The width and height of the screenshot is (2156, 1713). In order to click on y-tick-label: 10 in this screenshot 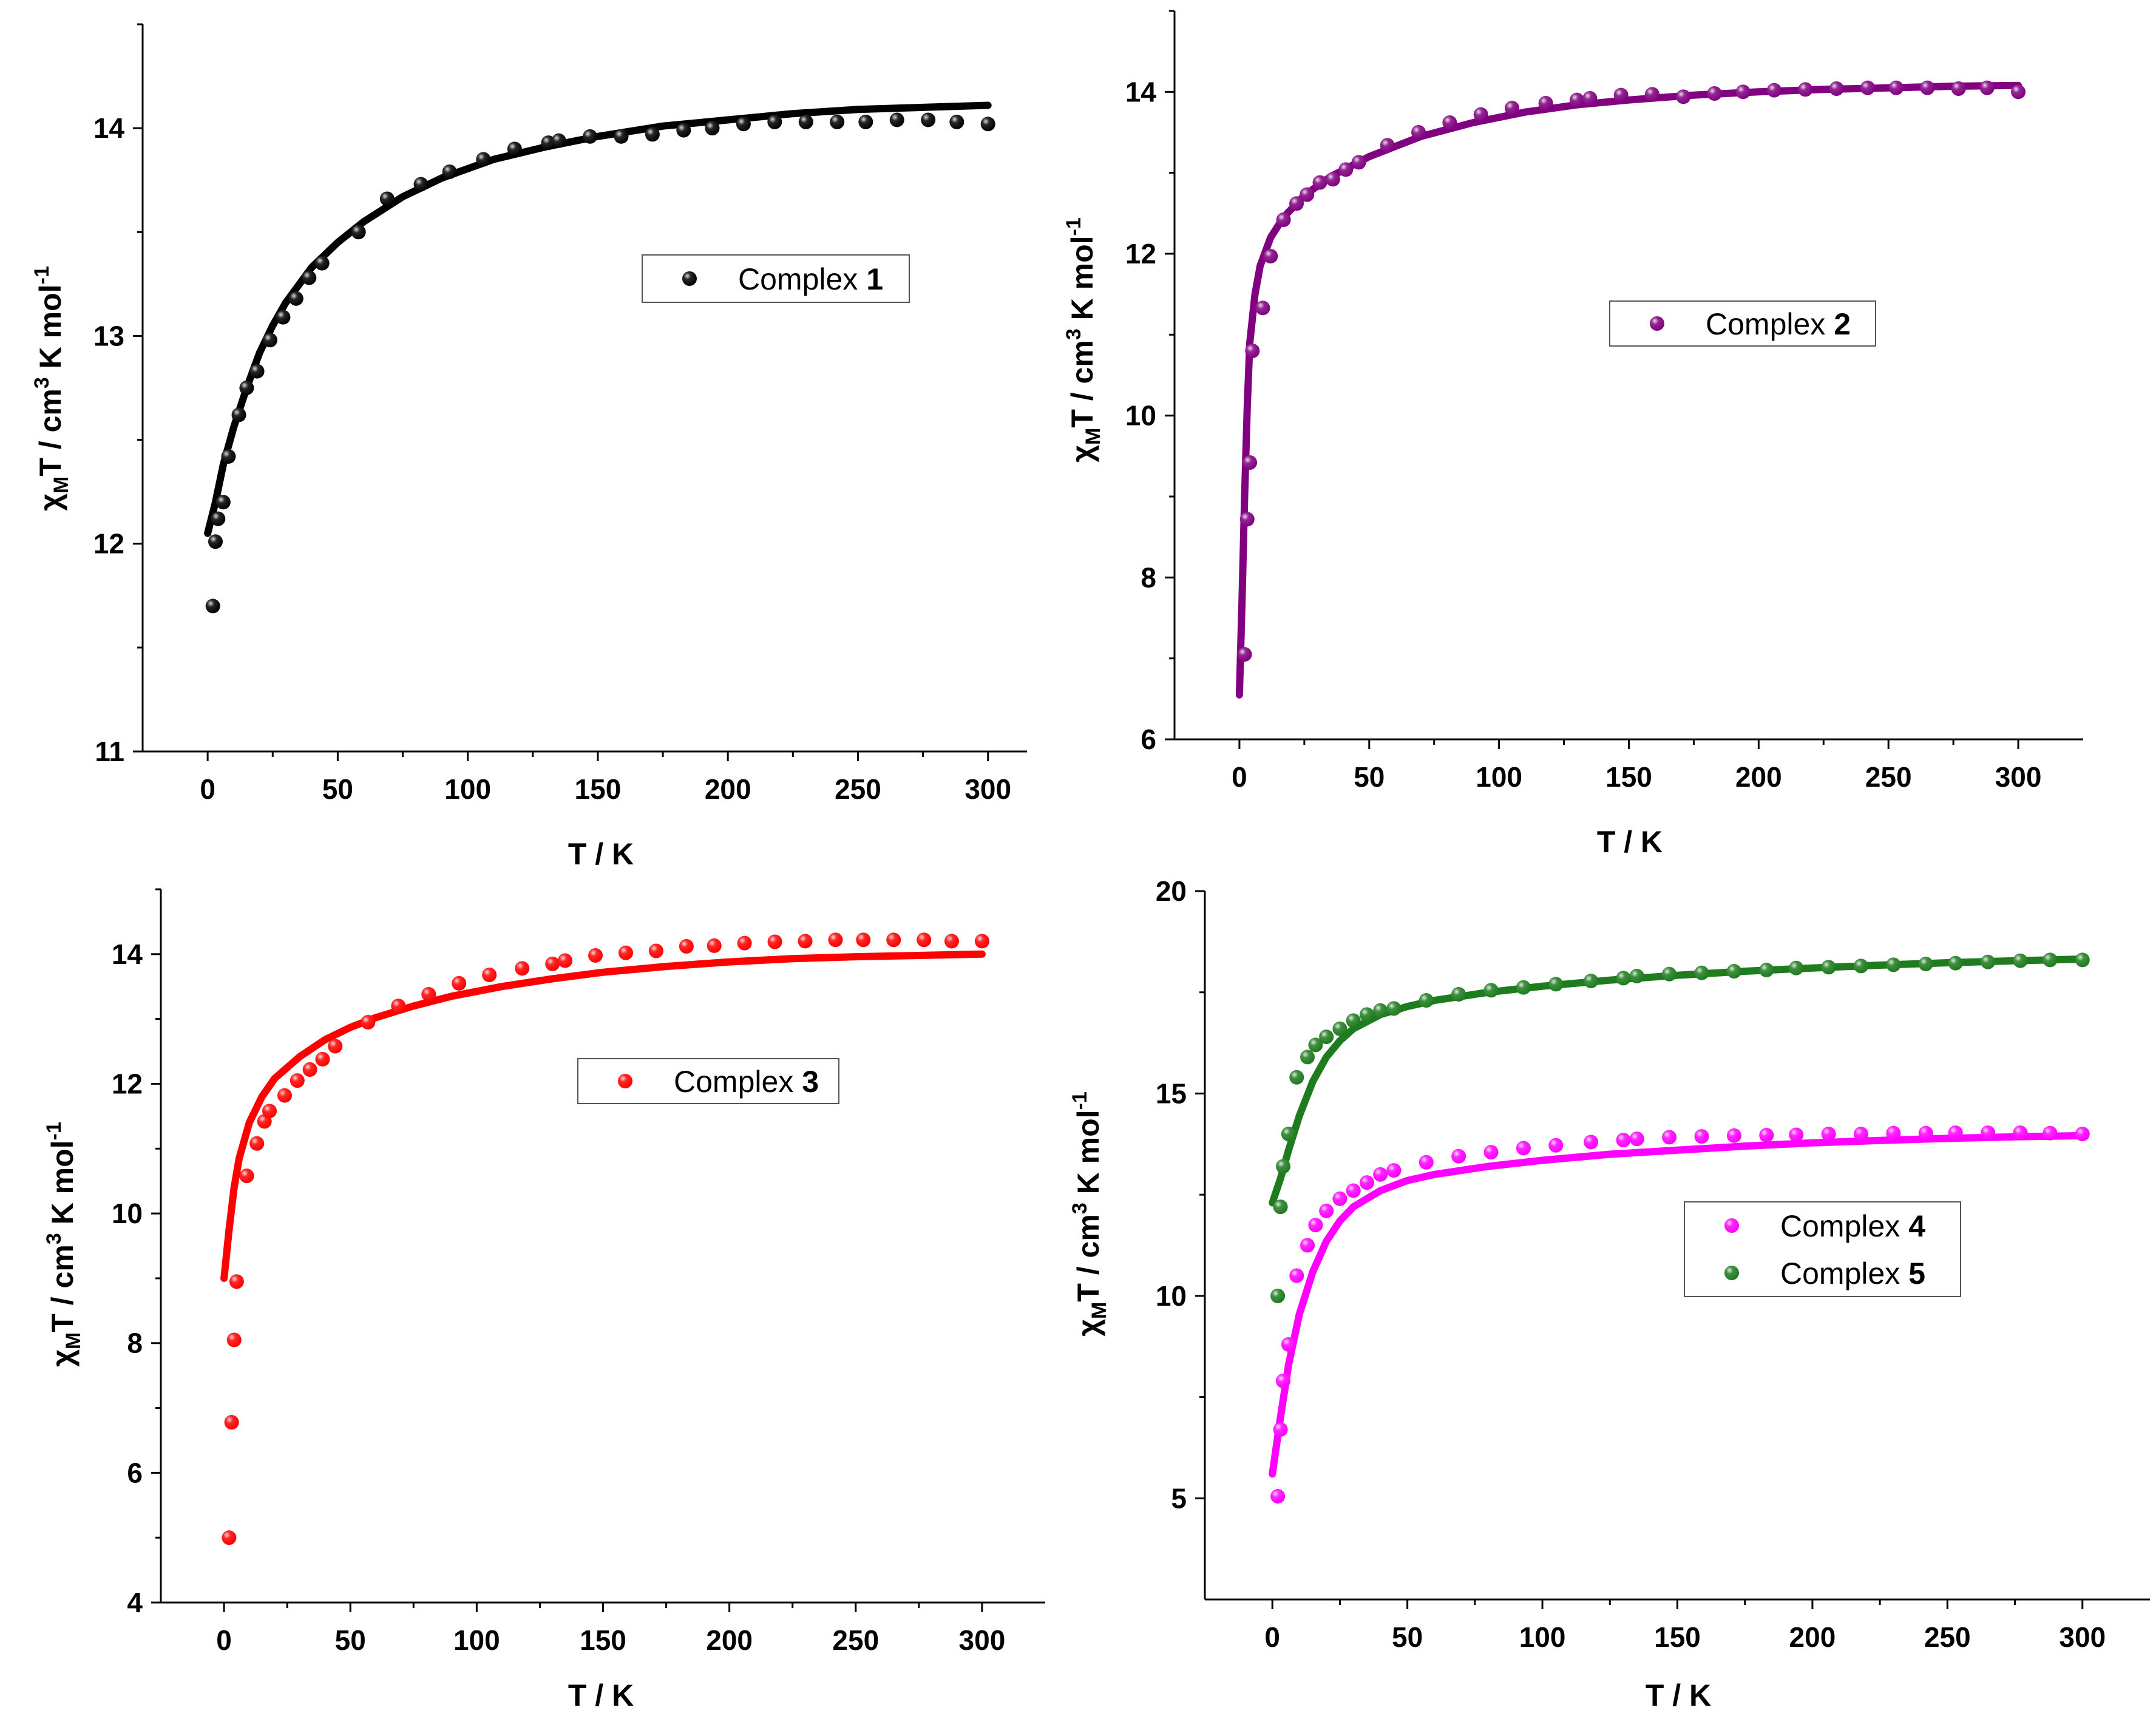, I will do `click(1140, 416)`.